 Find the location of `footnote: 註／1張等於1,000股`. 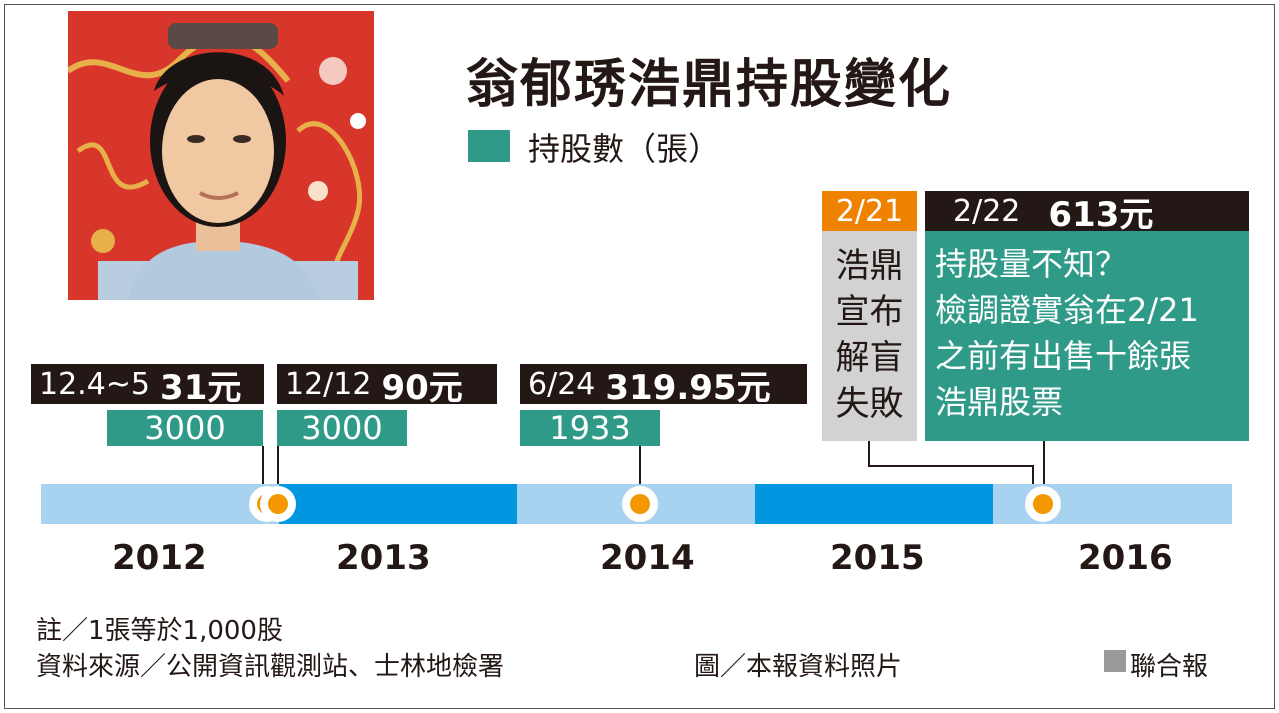

footnote: 註／1張等於1,000股 is located at coordinates (159, 631).